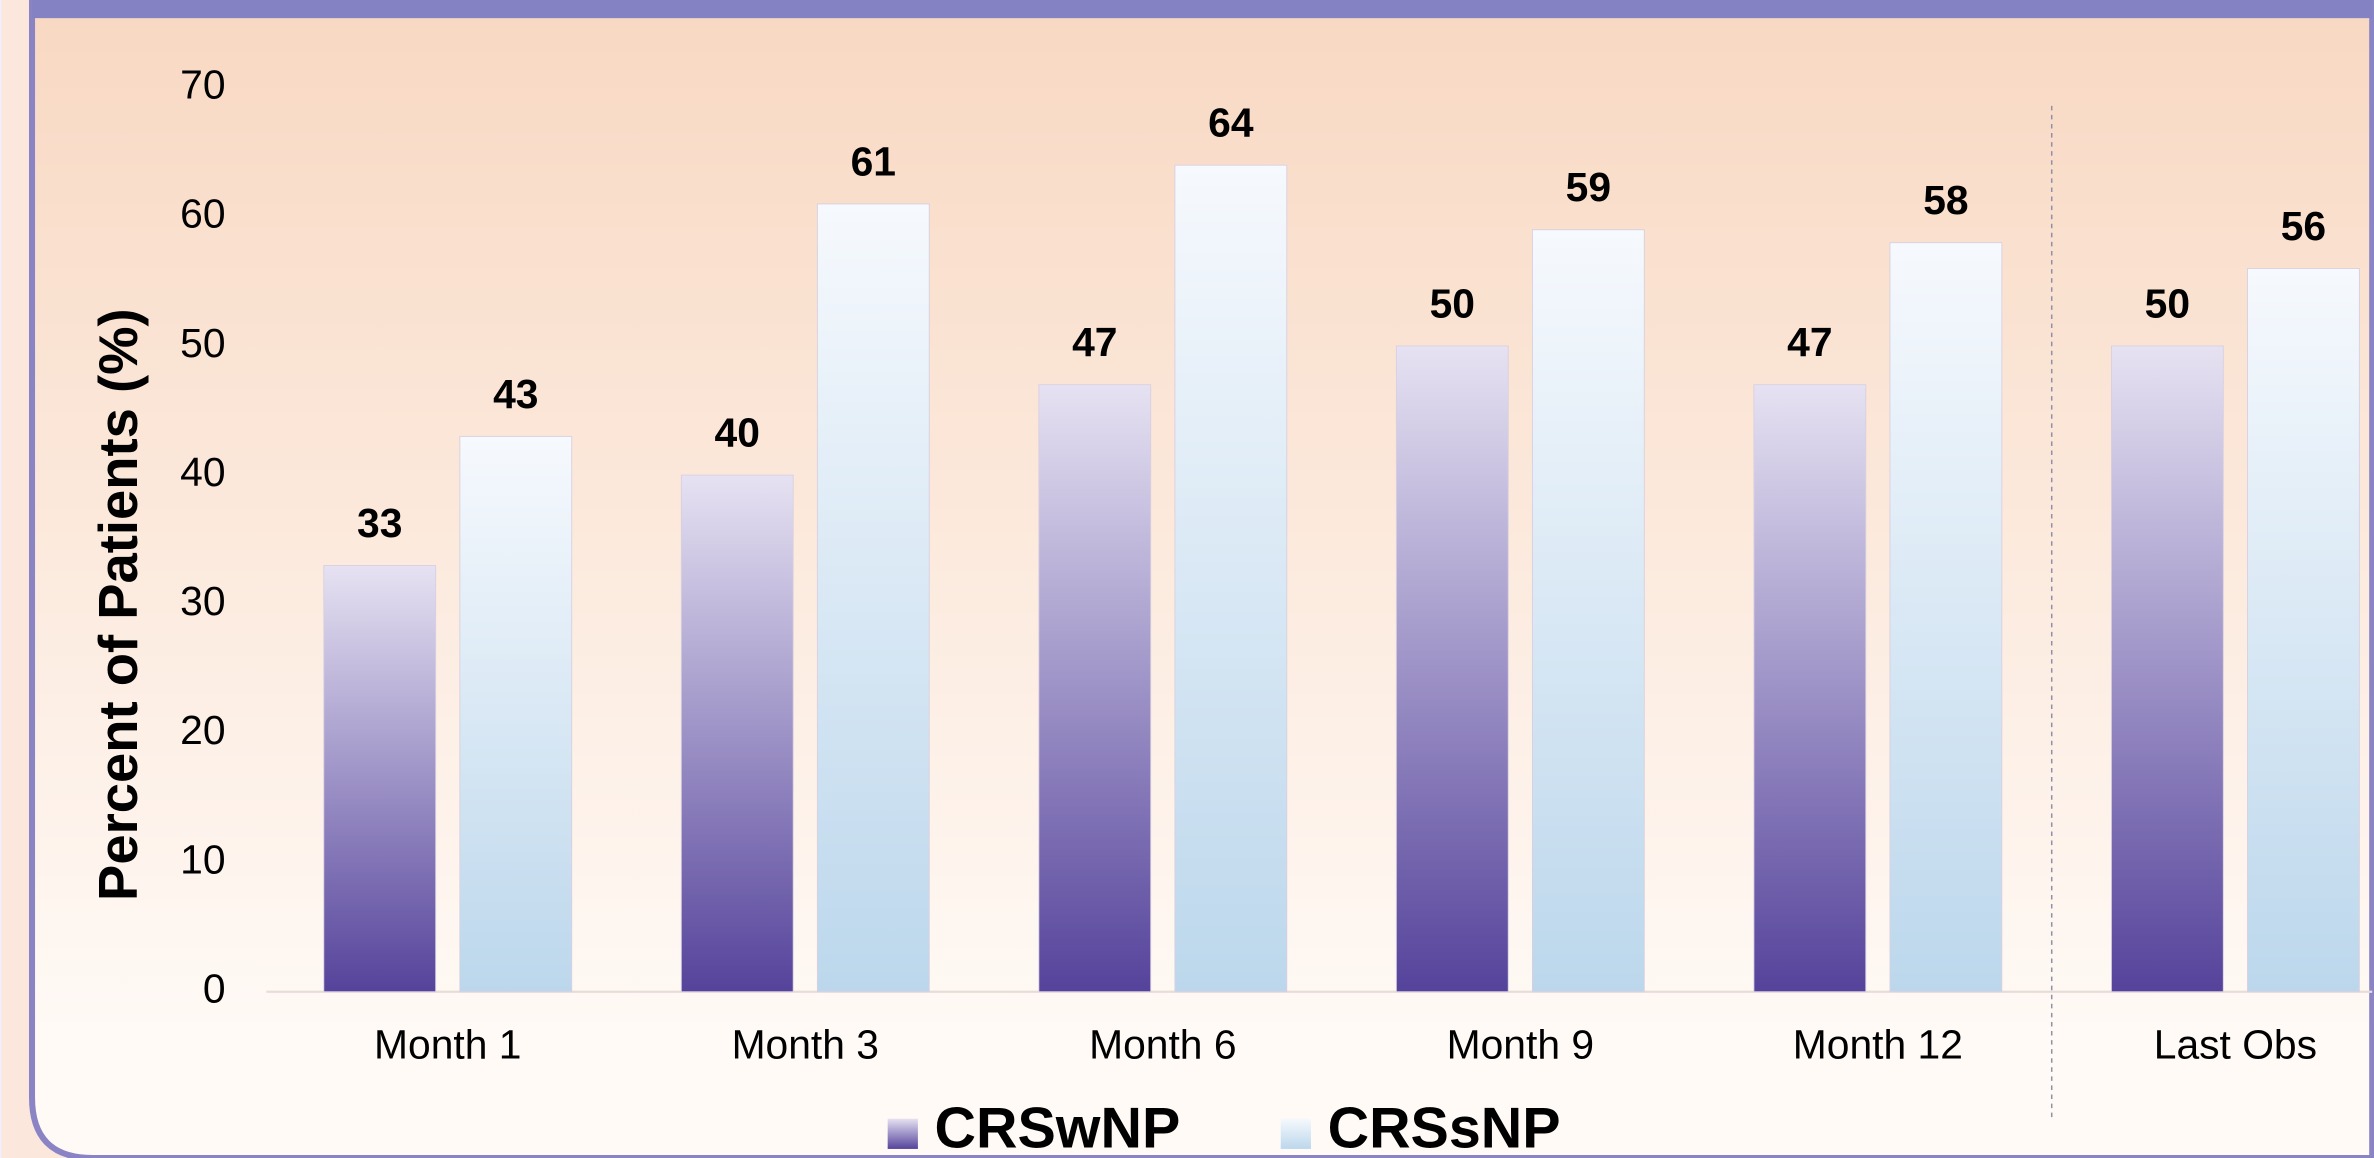 Image resolution: width=2374 pixels, height=1158 pixels. Describe the element at coordinates (202, 84) in the screenshot. I see `y-tick-label: 70` at that location.